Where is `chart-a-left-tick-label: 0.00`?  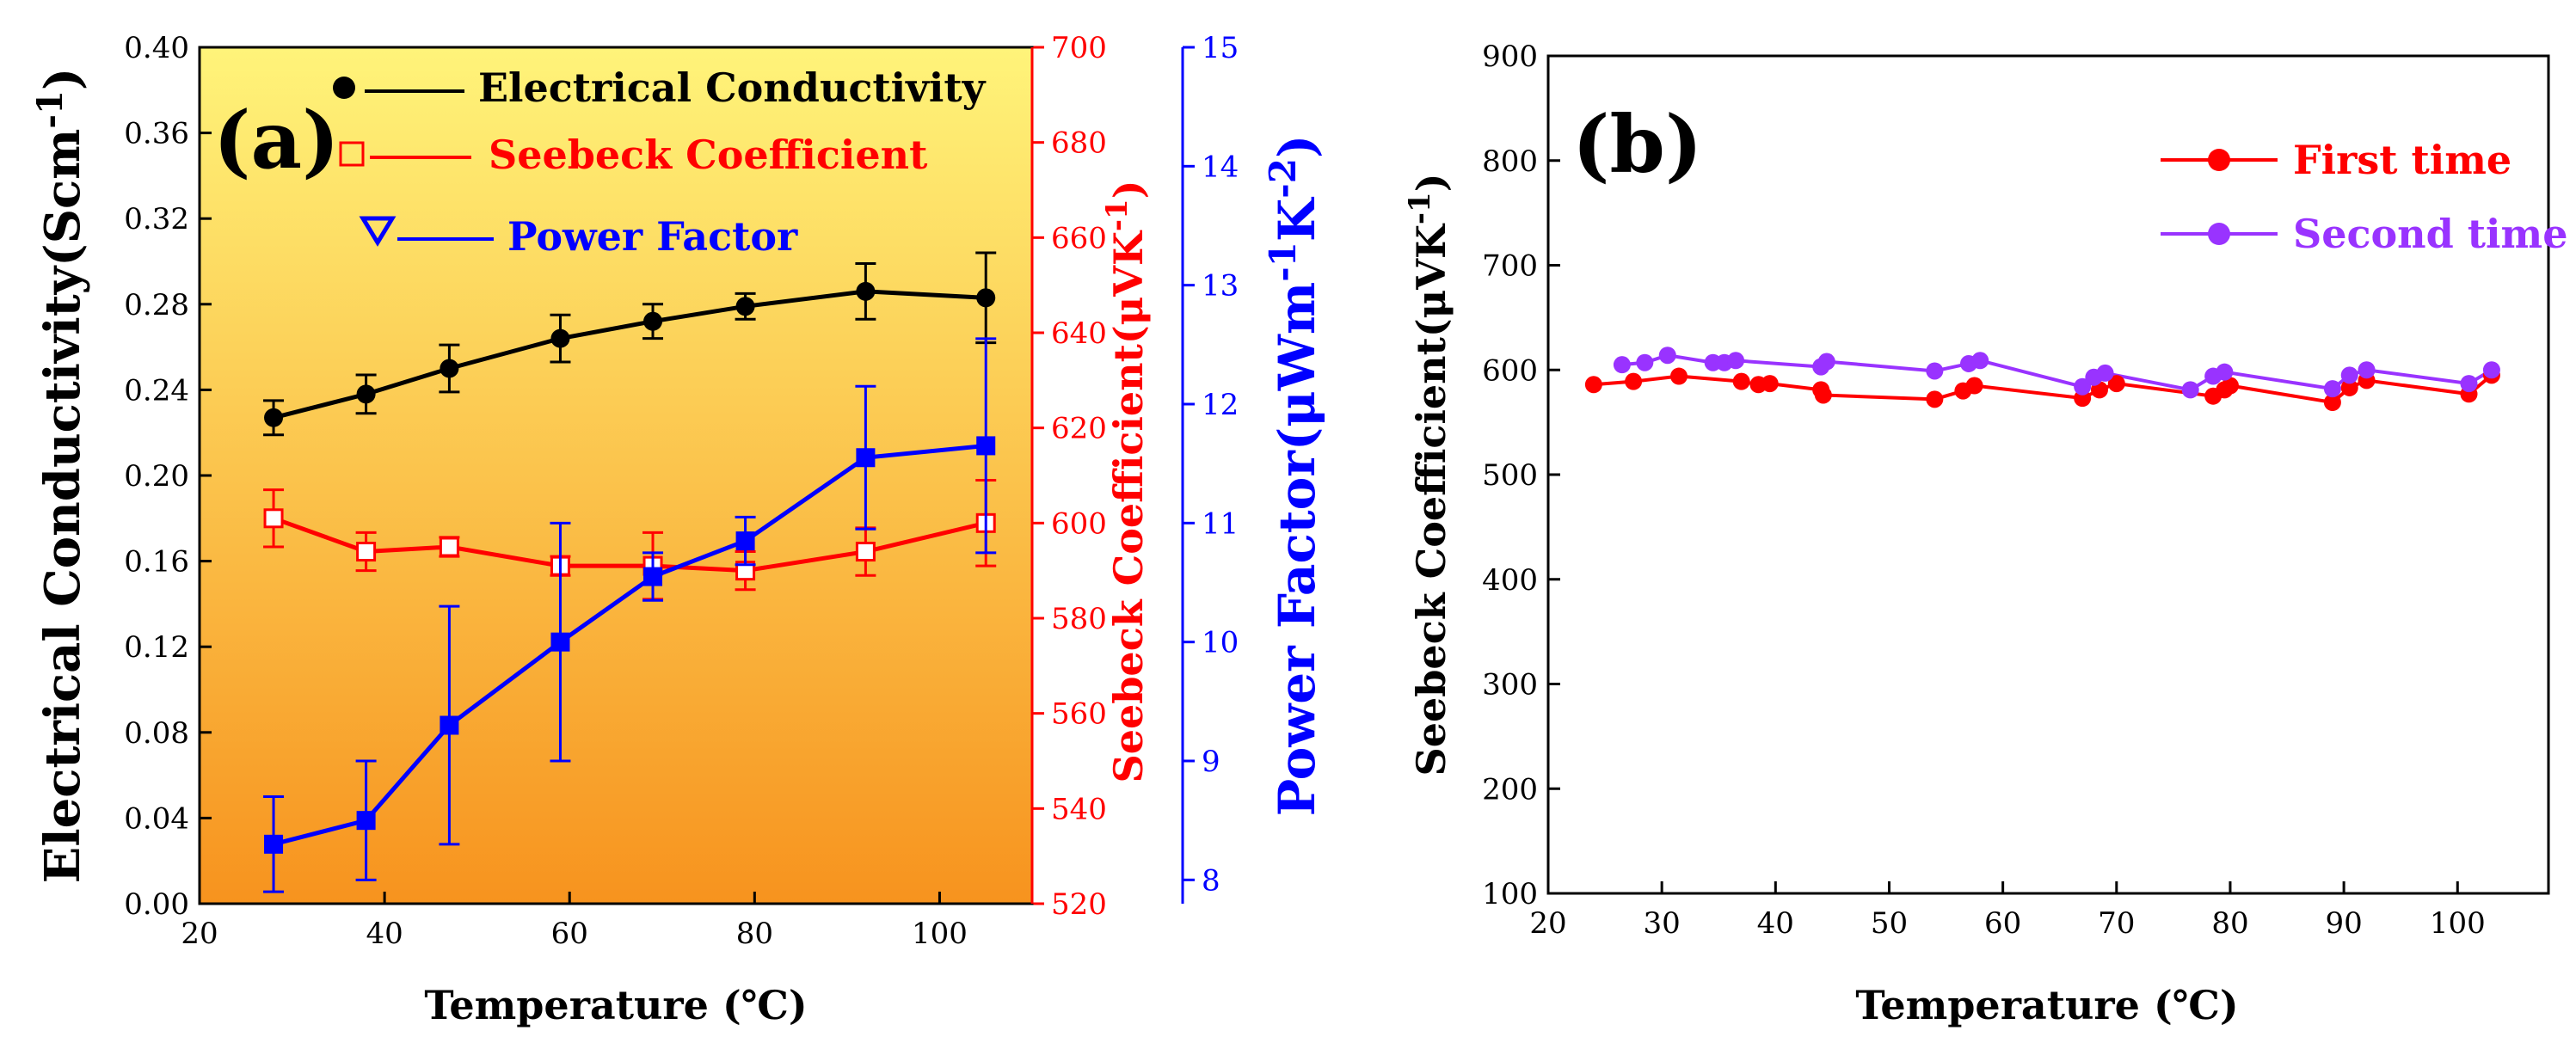 chart-a-left-tick-label: 0.00 is located at coordinates (156, 904).